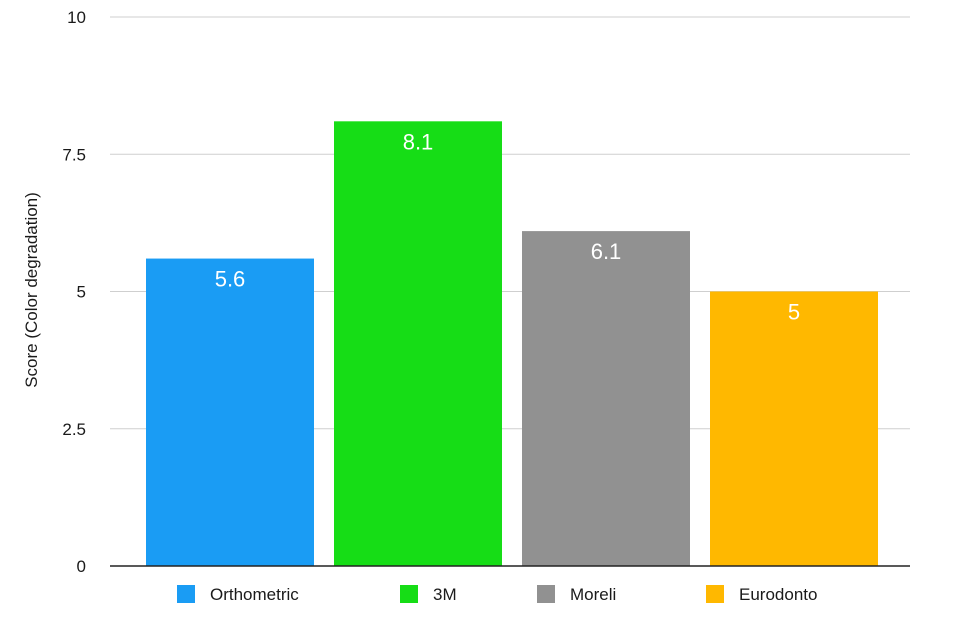 This screenshot has height=627, width=960. Describe the element at coordinates (230, 279) in the screenshot. I see `bar-value-label: 5.6` at that location.